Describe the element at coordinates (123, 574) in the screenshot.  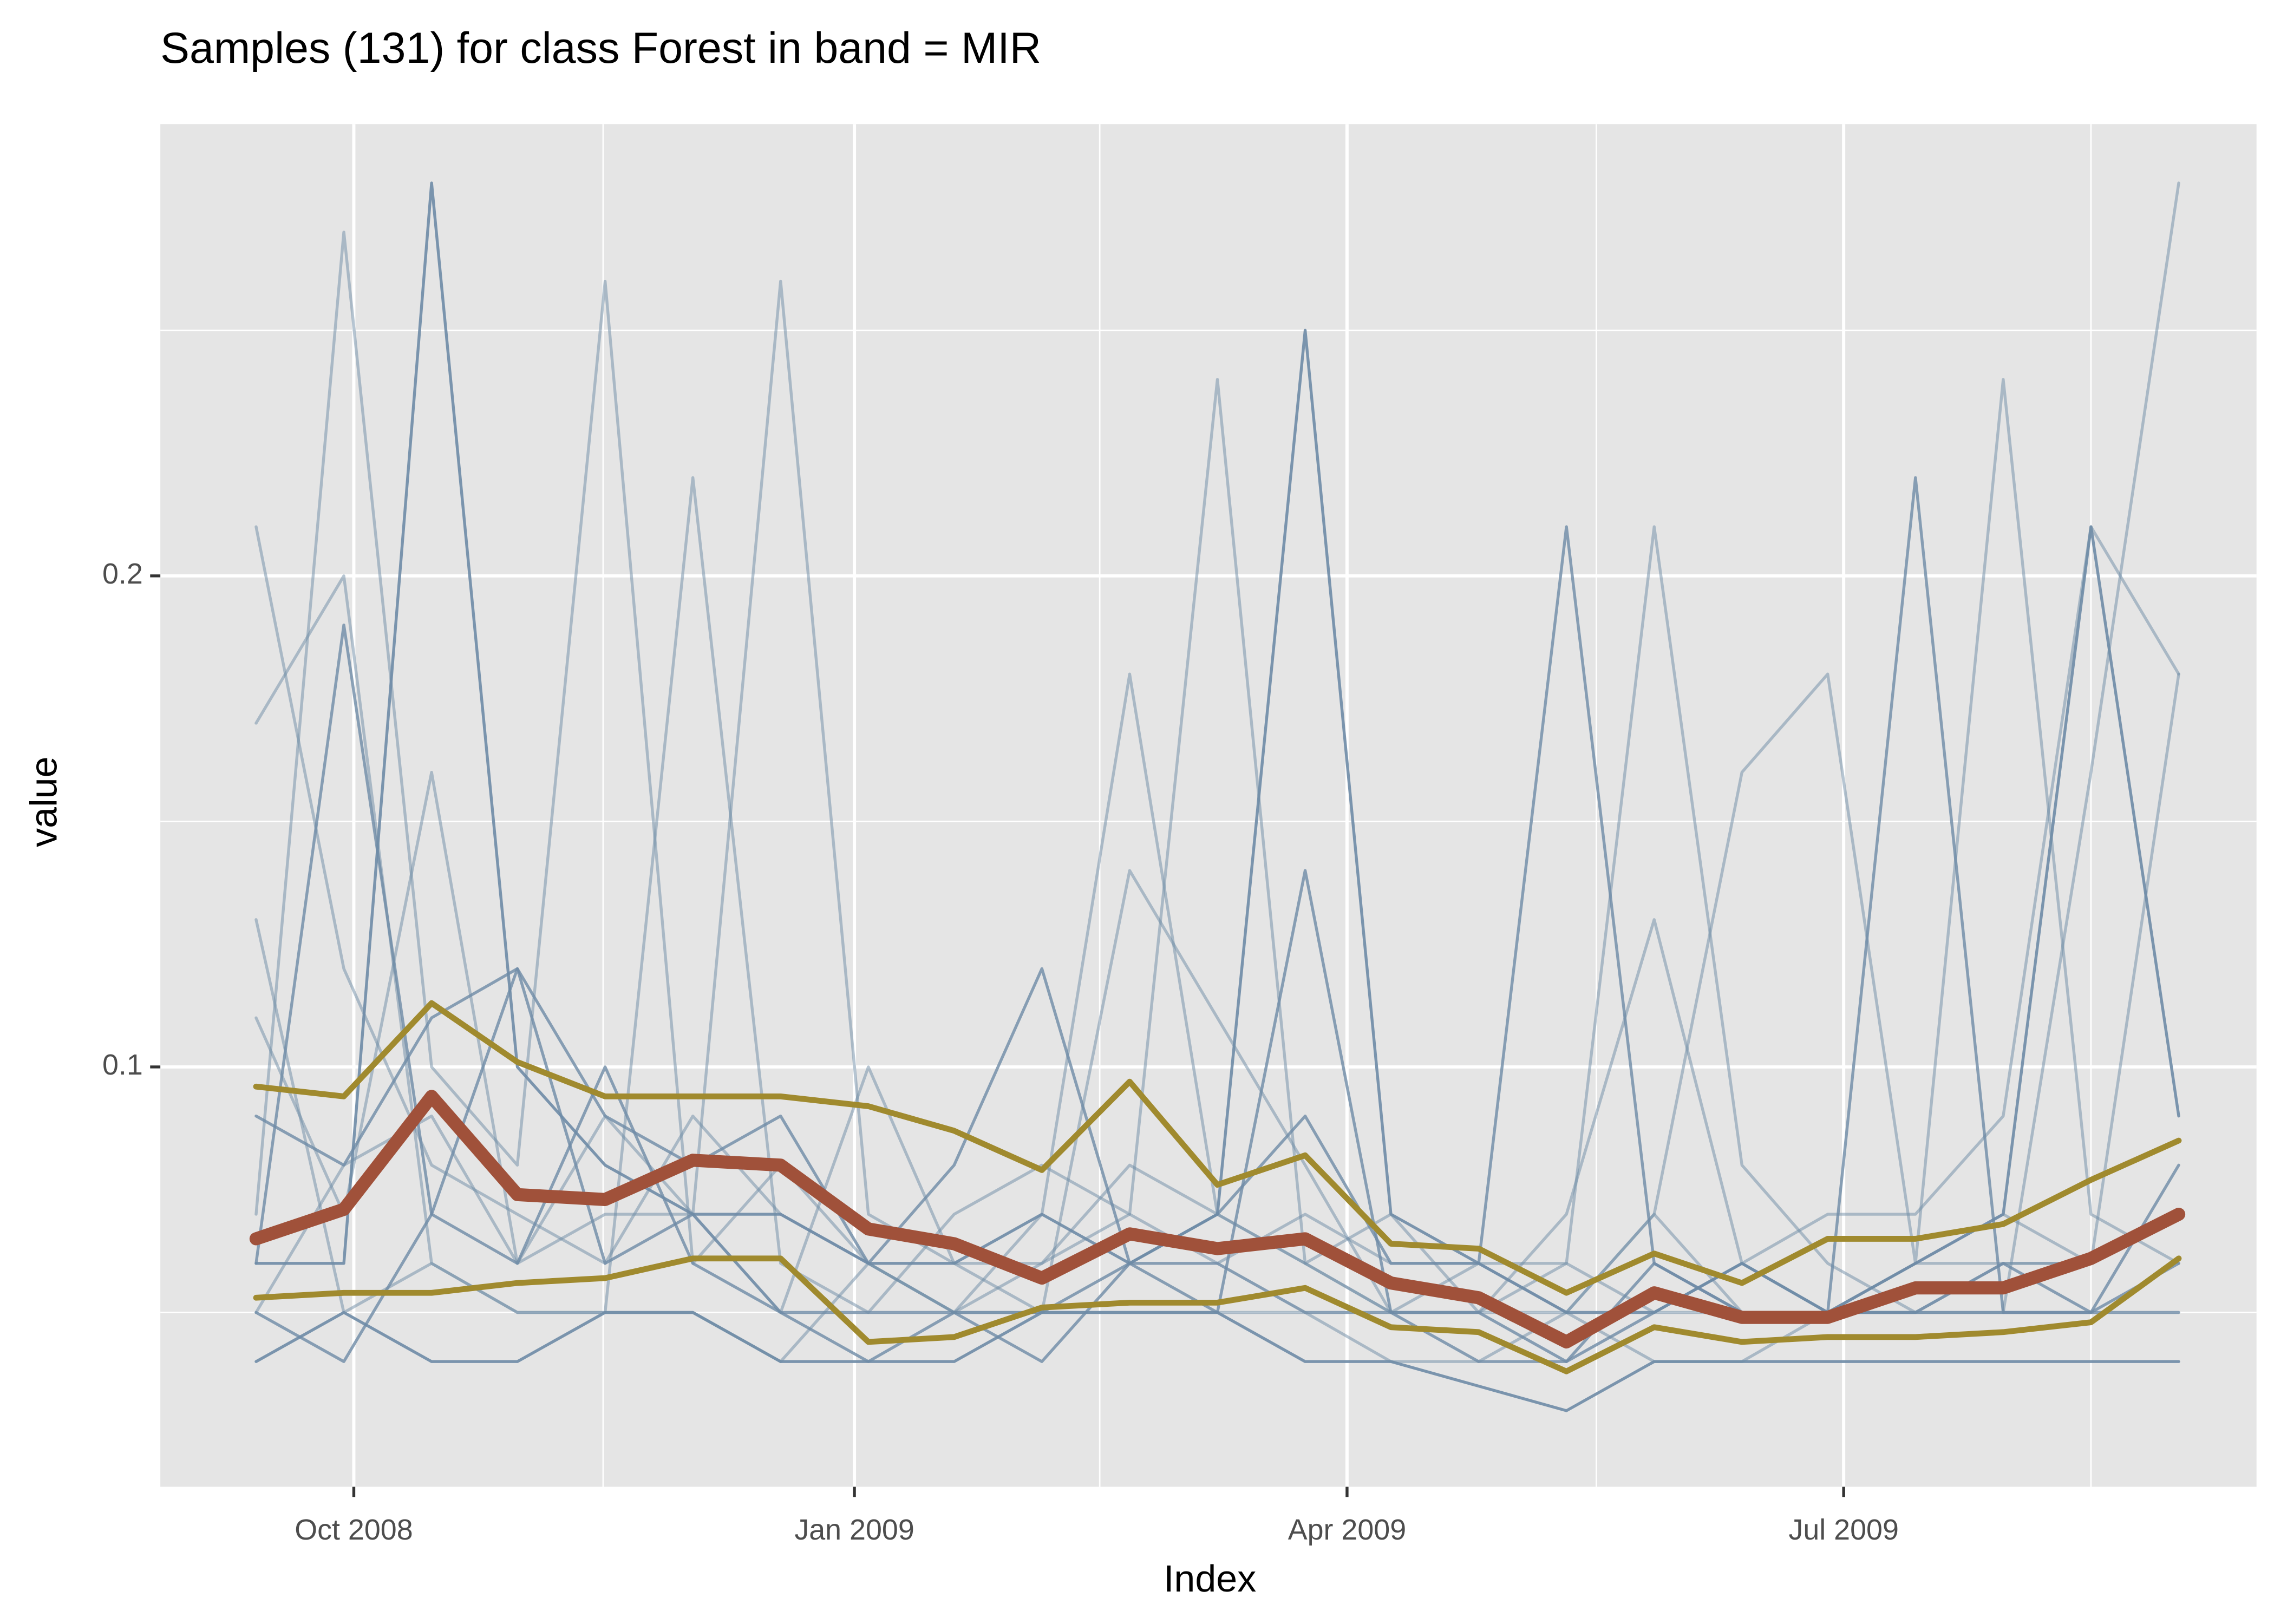
I see `y-tick-label: 0.2` at that location.